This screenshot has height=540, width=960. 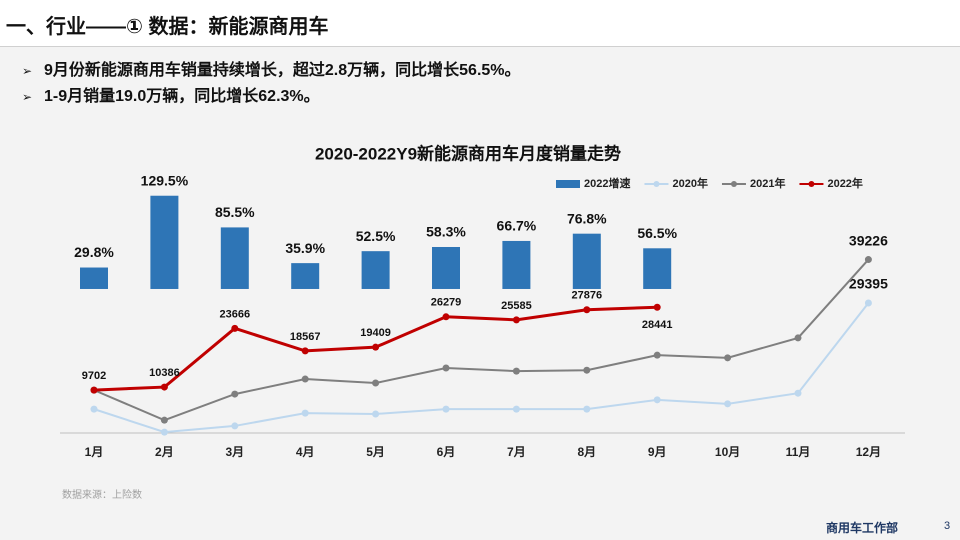 What do you see at coordinates (164, 452) in the screenshot?
I see `x-tick-label: 2月` at bounding box center [164, 452].